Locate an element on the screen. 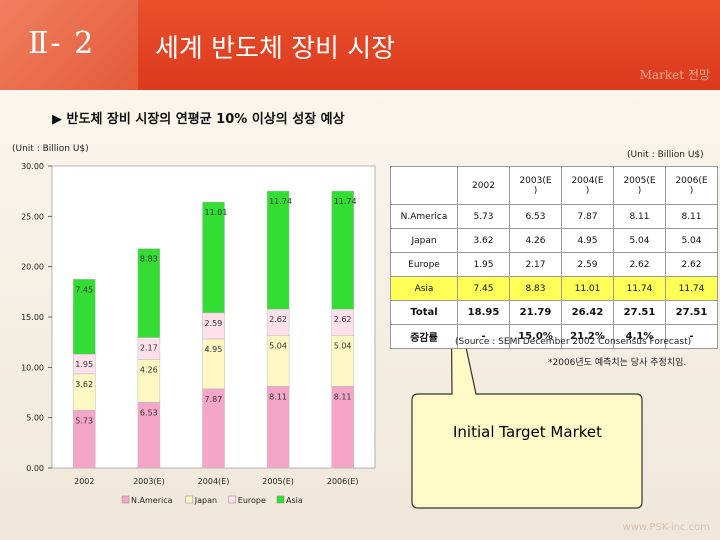 The width and height of the screenshot is (720, 540). data-label: 2.17 is located at coordinates (149, 348).